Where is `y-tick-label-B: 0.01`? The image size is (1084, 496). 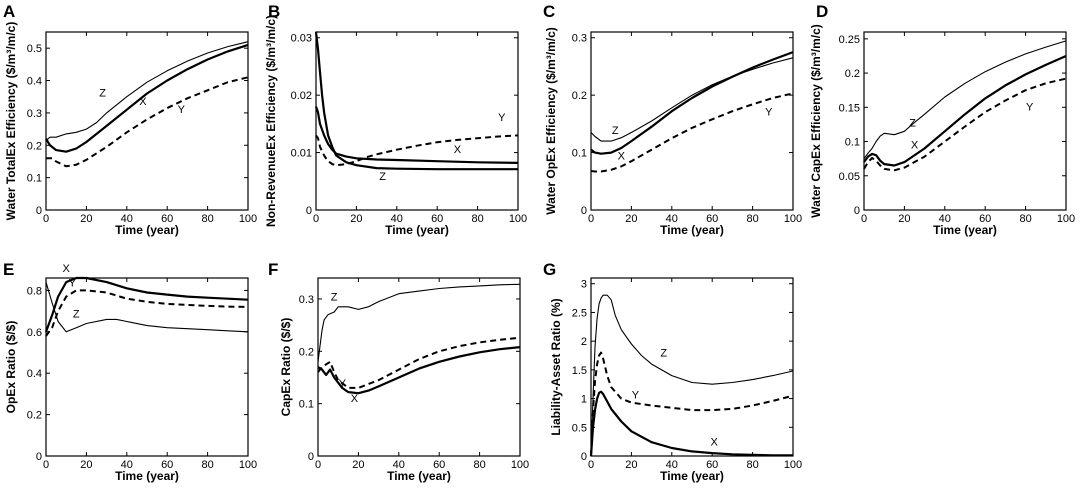 y-tick-label-B: 0.01 is located at coordinates (301, 154).